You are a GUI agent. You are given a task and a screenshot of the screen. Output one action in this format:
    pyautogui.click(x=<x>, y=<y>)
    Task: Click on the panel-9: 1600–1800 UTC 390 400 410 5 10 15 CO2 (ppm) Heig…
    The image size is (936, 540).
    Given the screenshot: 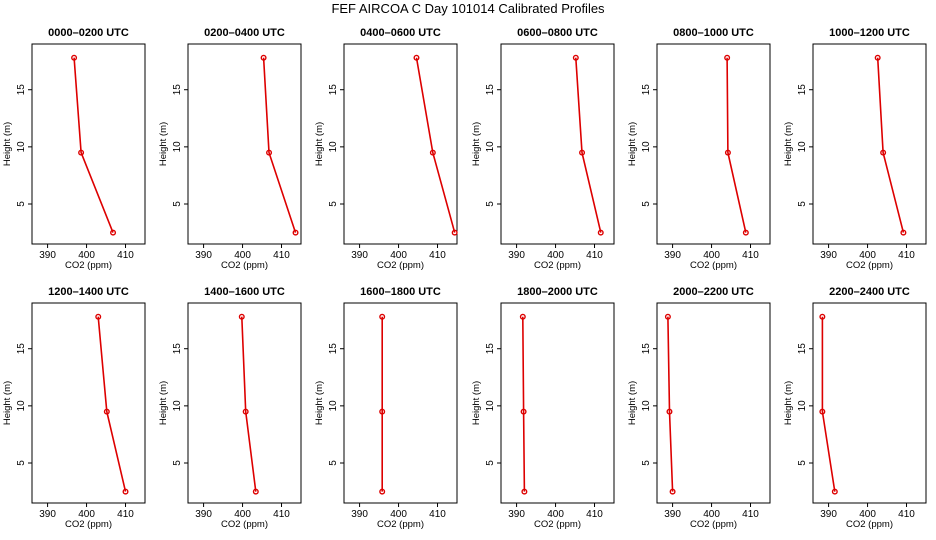 What is the action you would take?
    pyautogui.click(x=386, y=408)
    